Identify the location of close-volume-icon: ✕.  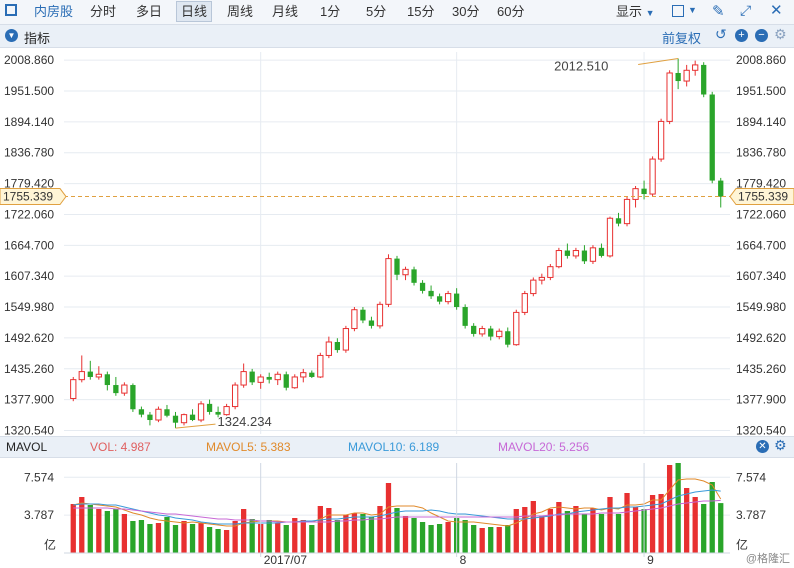
(762, 446).